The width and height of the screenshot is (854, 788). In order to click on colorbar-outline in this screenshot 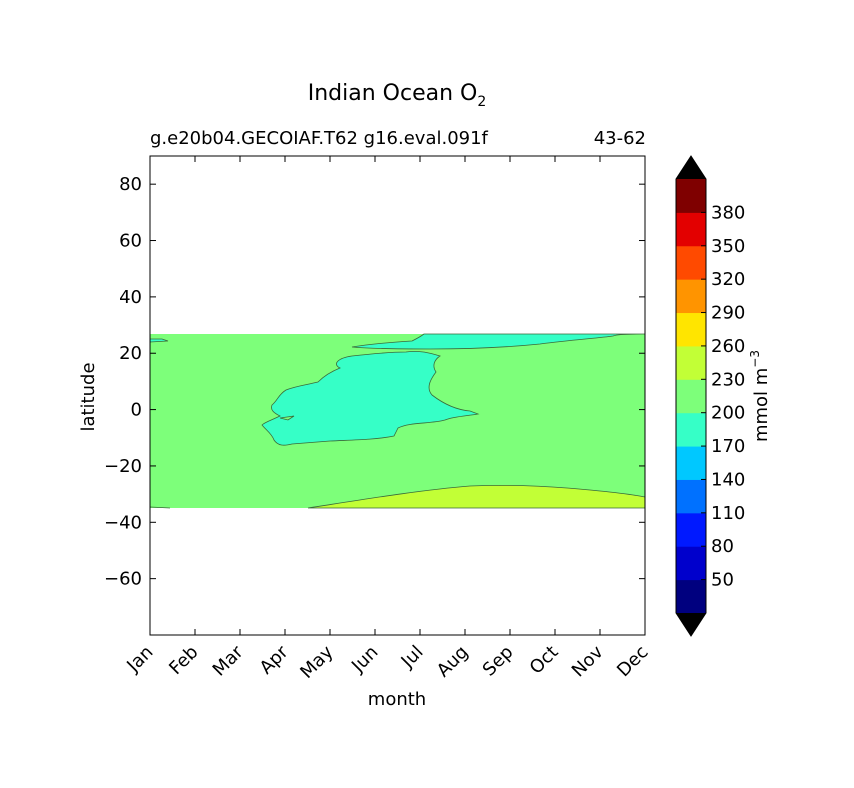, I will do `click(691, 396)`.